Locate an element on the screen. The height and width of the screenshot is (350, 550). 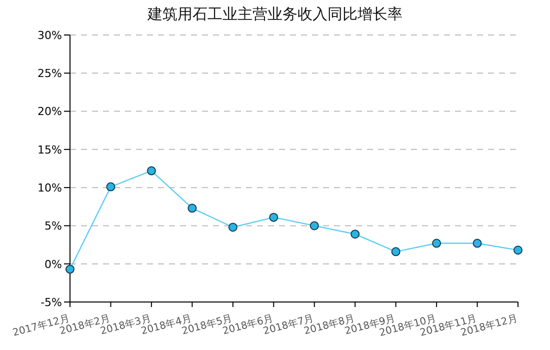
y-tick-label: 0% is located at coordinates (53, 264).